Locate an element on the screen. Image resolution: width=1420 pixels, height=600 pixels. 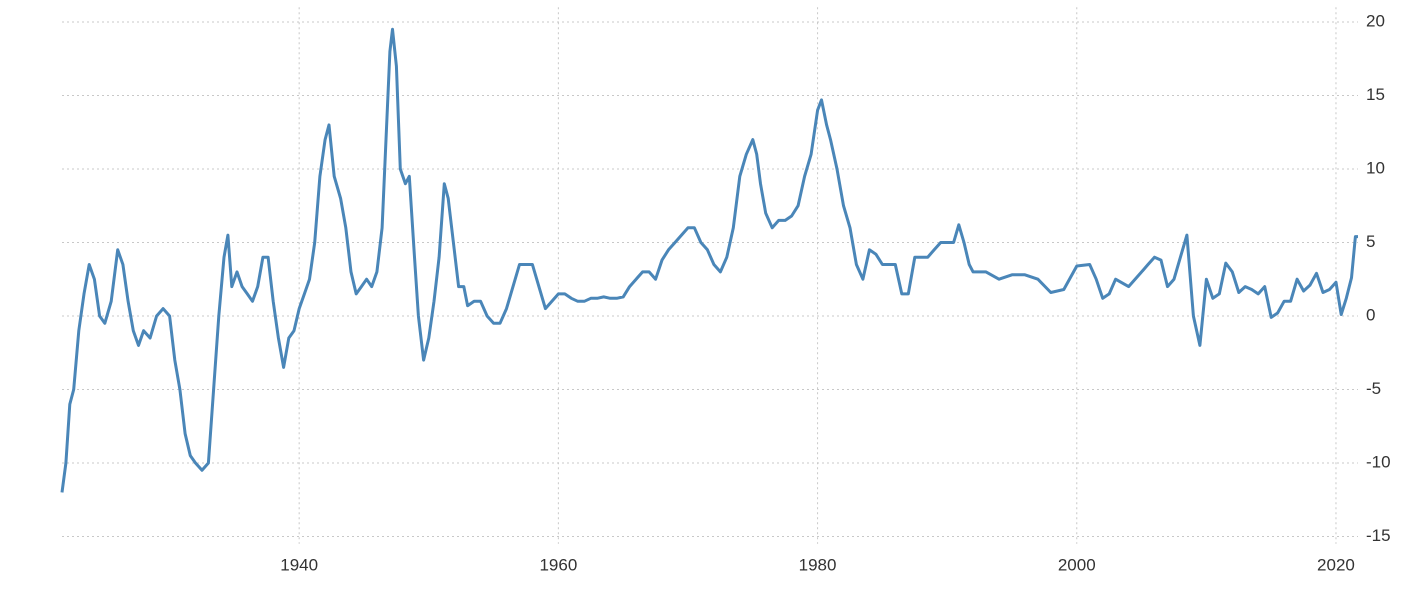
y-tick-label: -10 is located at coordinates (1378, 461).